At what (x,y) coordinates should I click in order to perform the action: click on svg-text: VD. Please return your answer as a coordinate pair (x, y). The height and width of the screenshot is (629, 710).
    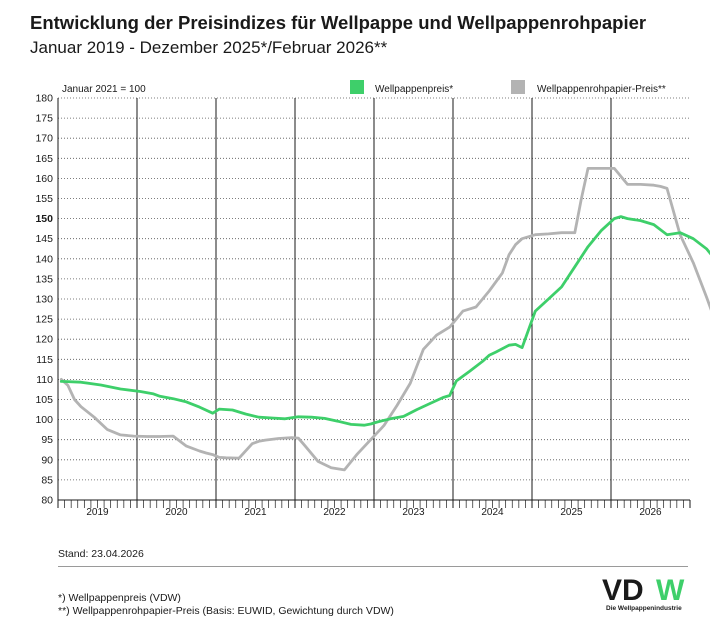
    Looking at the image, I should click on (623, 590).